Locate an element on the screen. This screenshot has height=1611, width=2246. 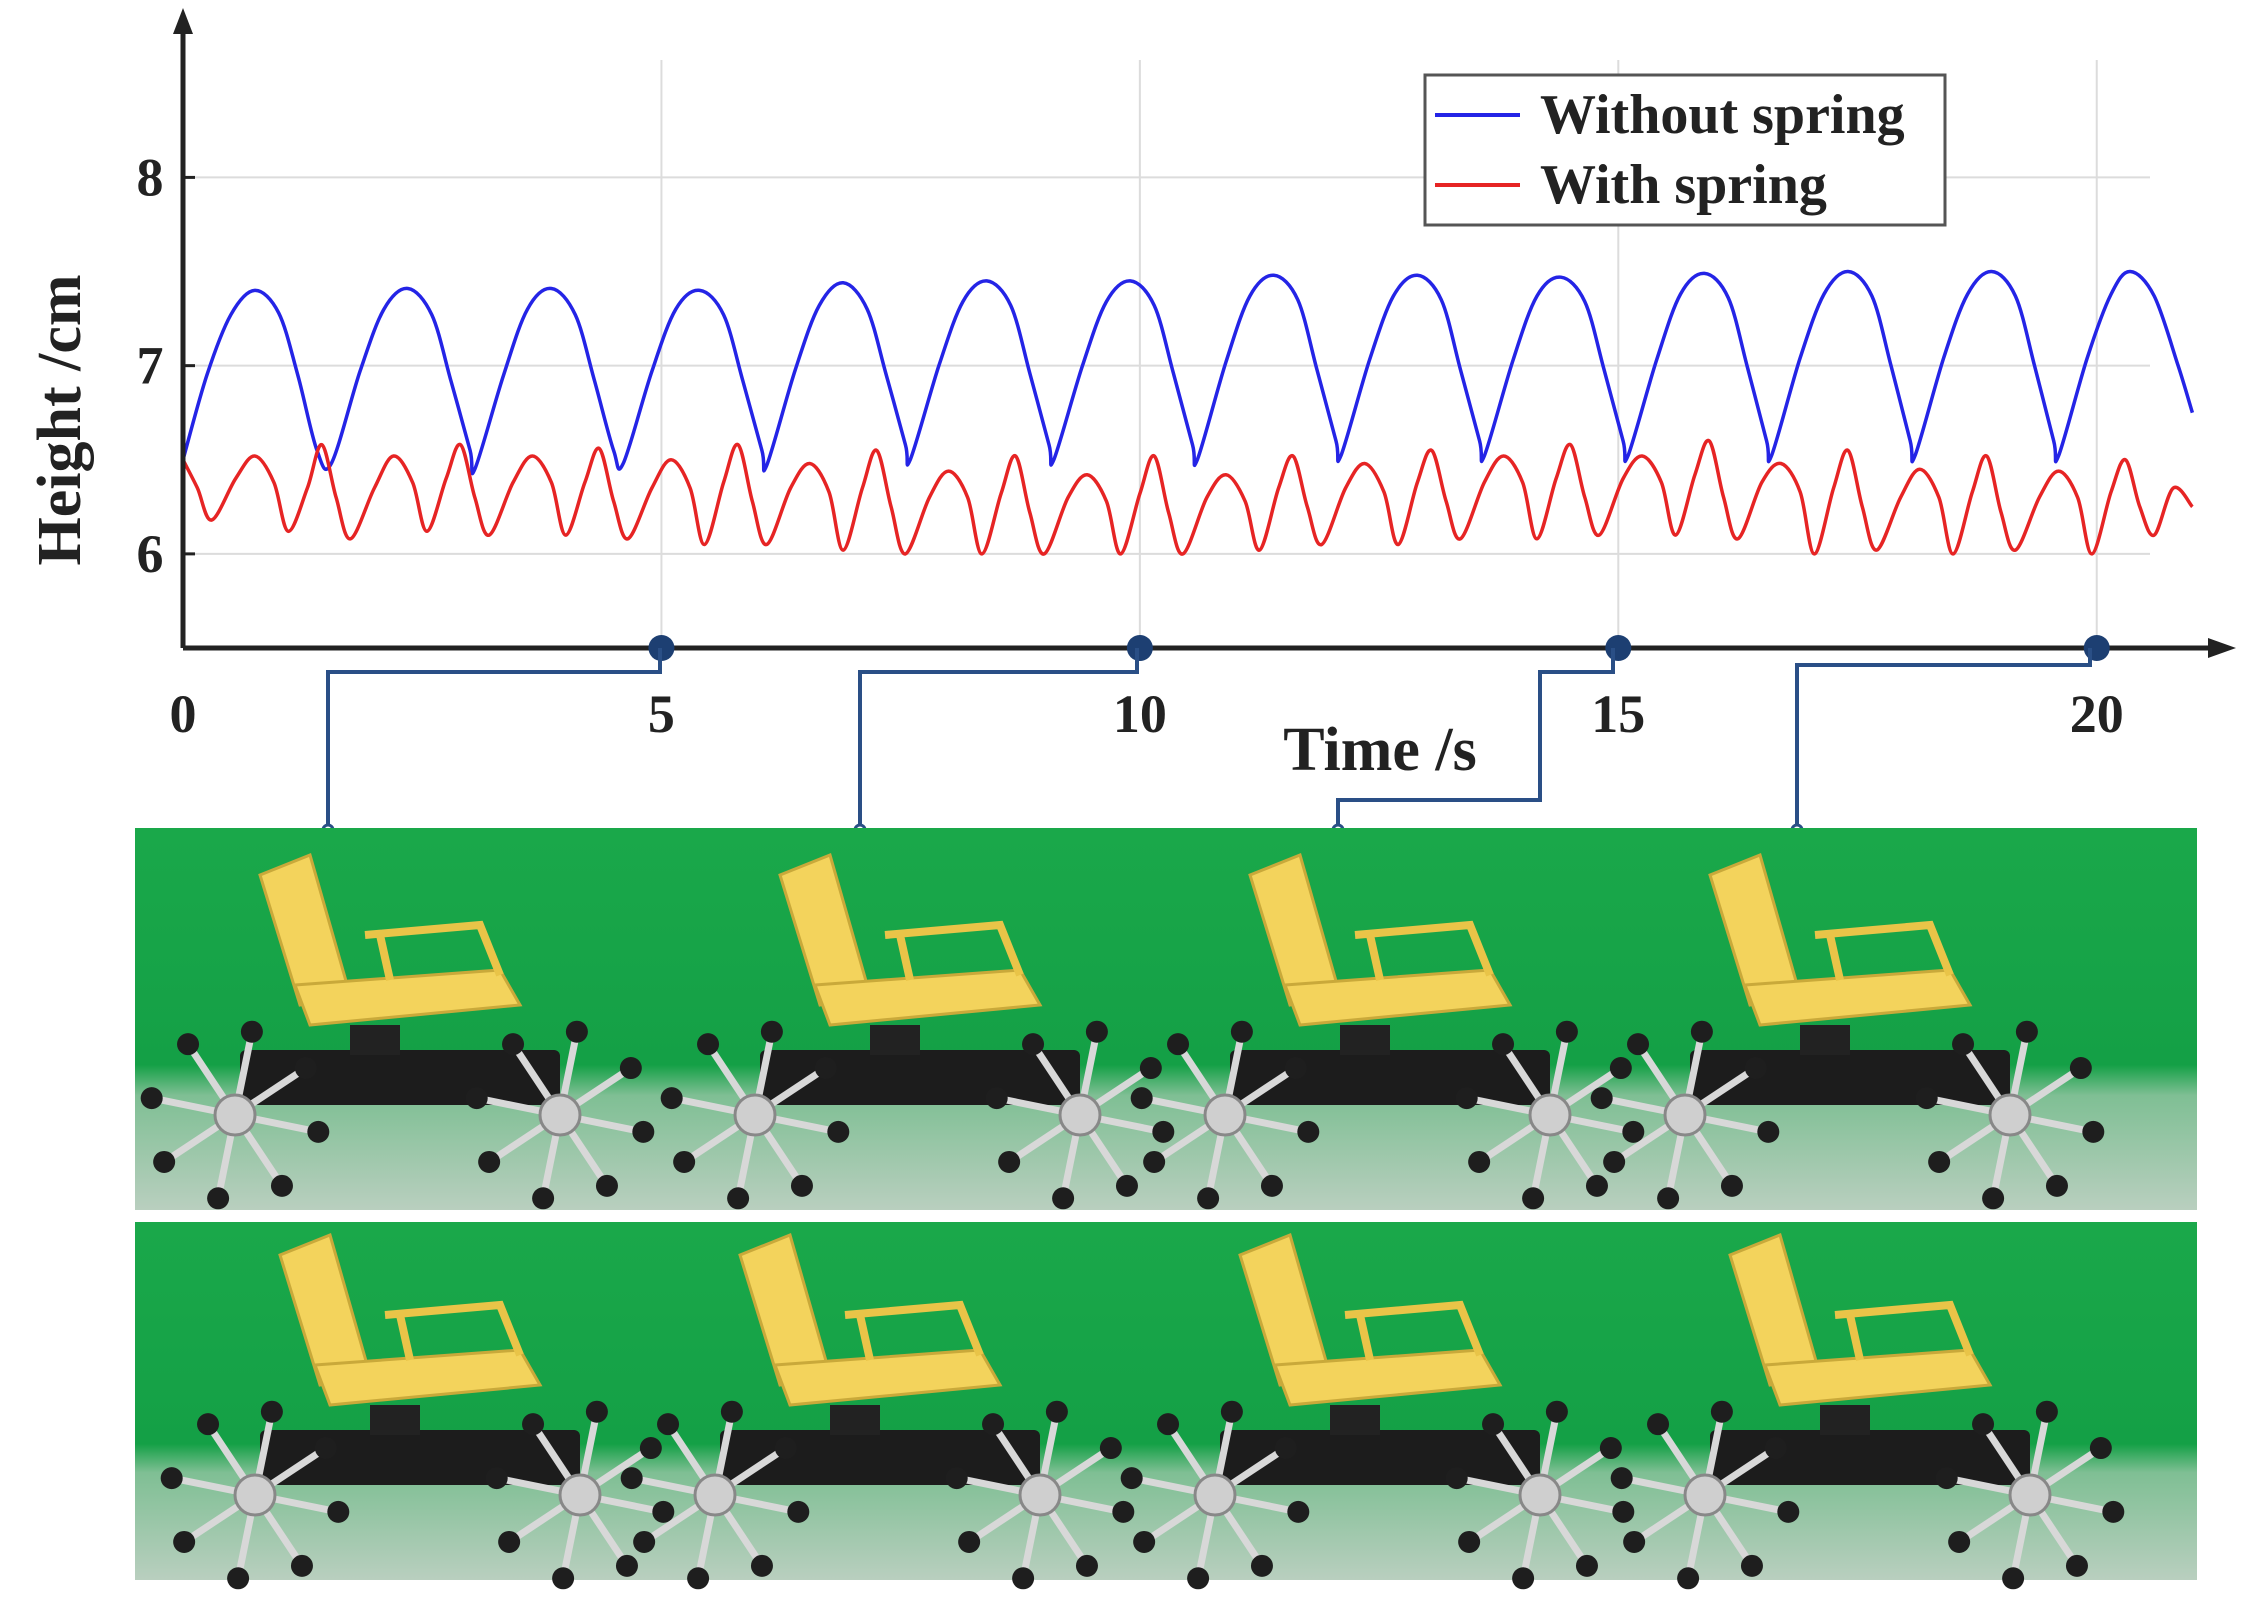
snapshot-connectors is located at coordinates (1206, 742).